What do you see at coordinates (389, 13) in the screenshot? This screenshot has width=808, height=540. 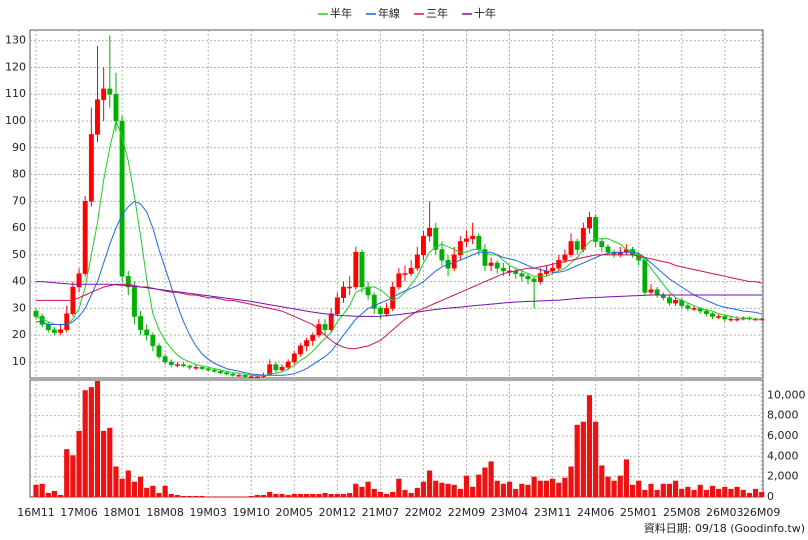 I see `legend-label: 年線` at bounding box center [389, 13].